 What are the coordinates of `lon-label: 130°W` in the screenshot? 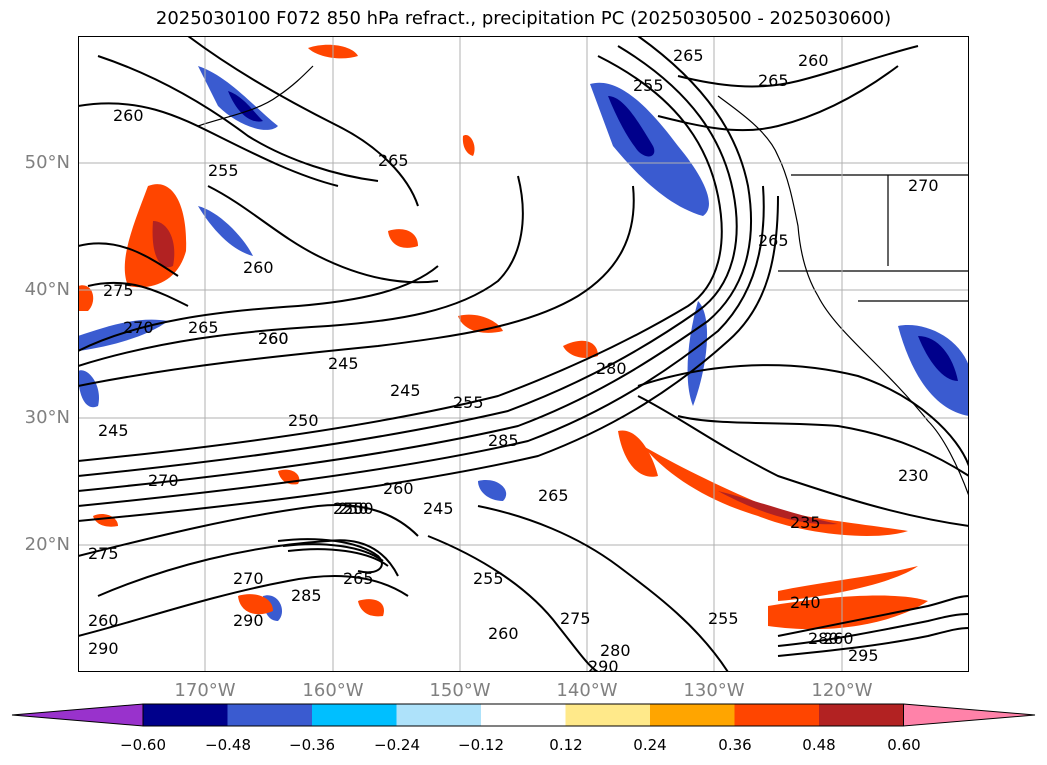 It's located at (714, 690).